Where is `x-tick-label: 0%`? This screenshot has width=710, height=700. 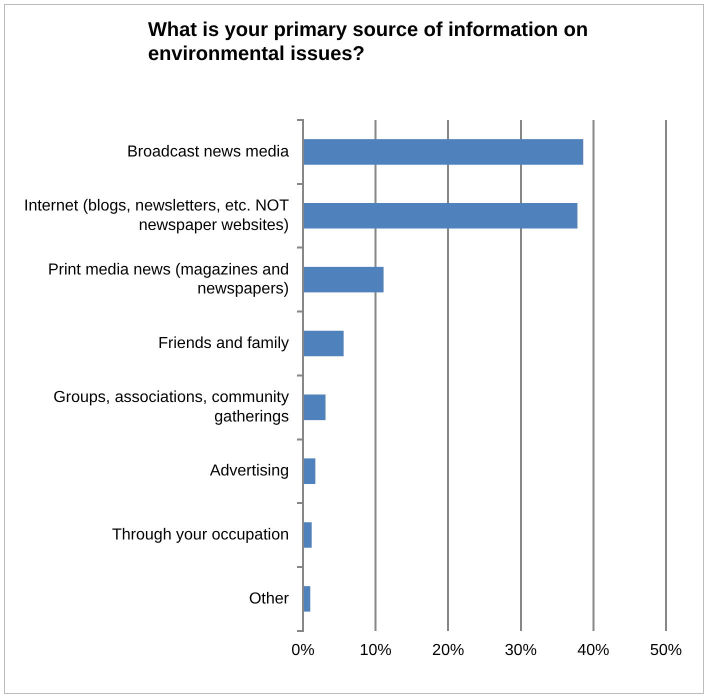 x-tick-label: 0% is located at coordinates (303, 650).